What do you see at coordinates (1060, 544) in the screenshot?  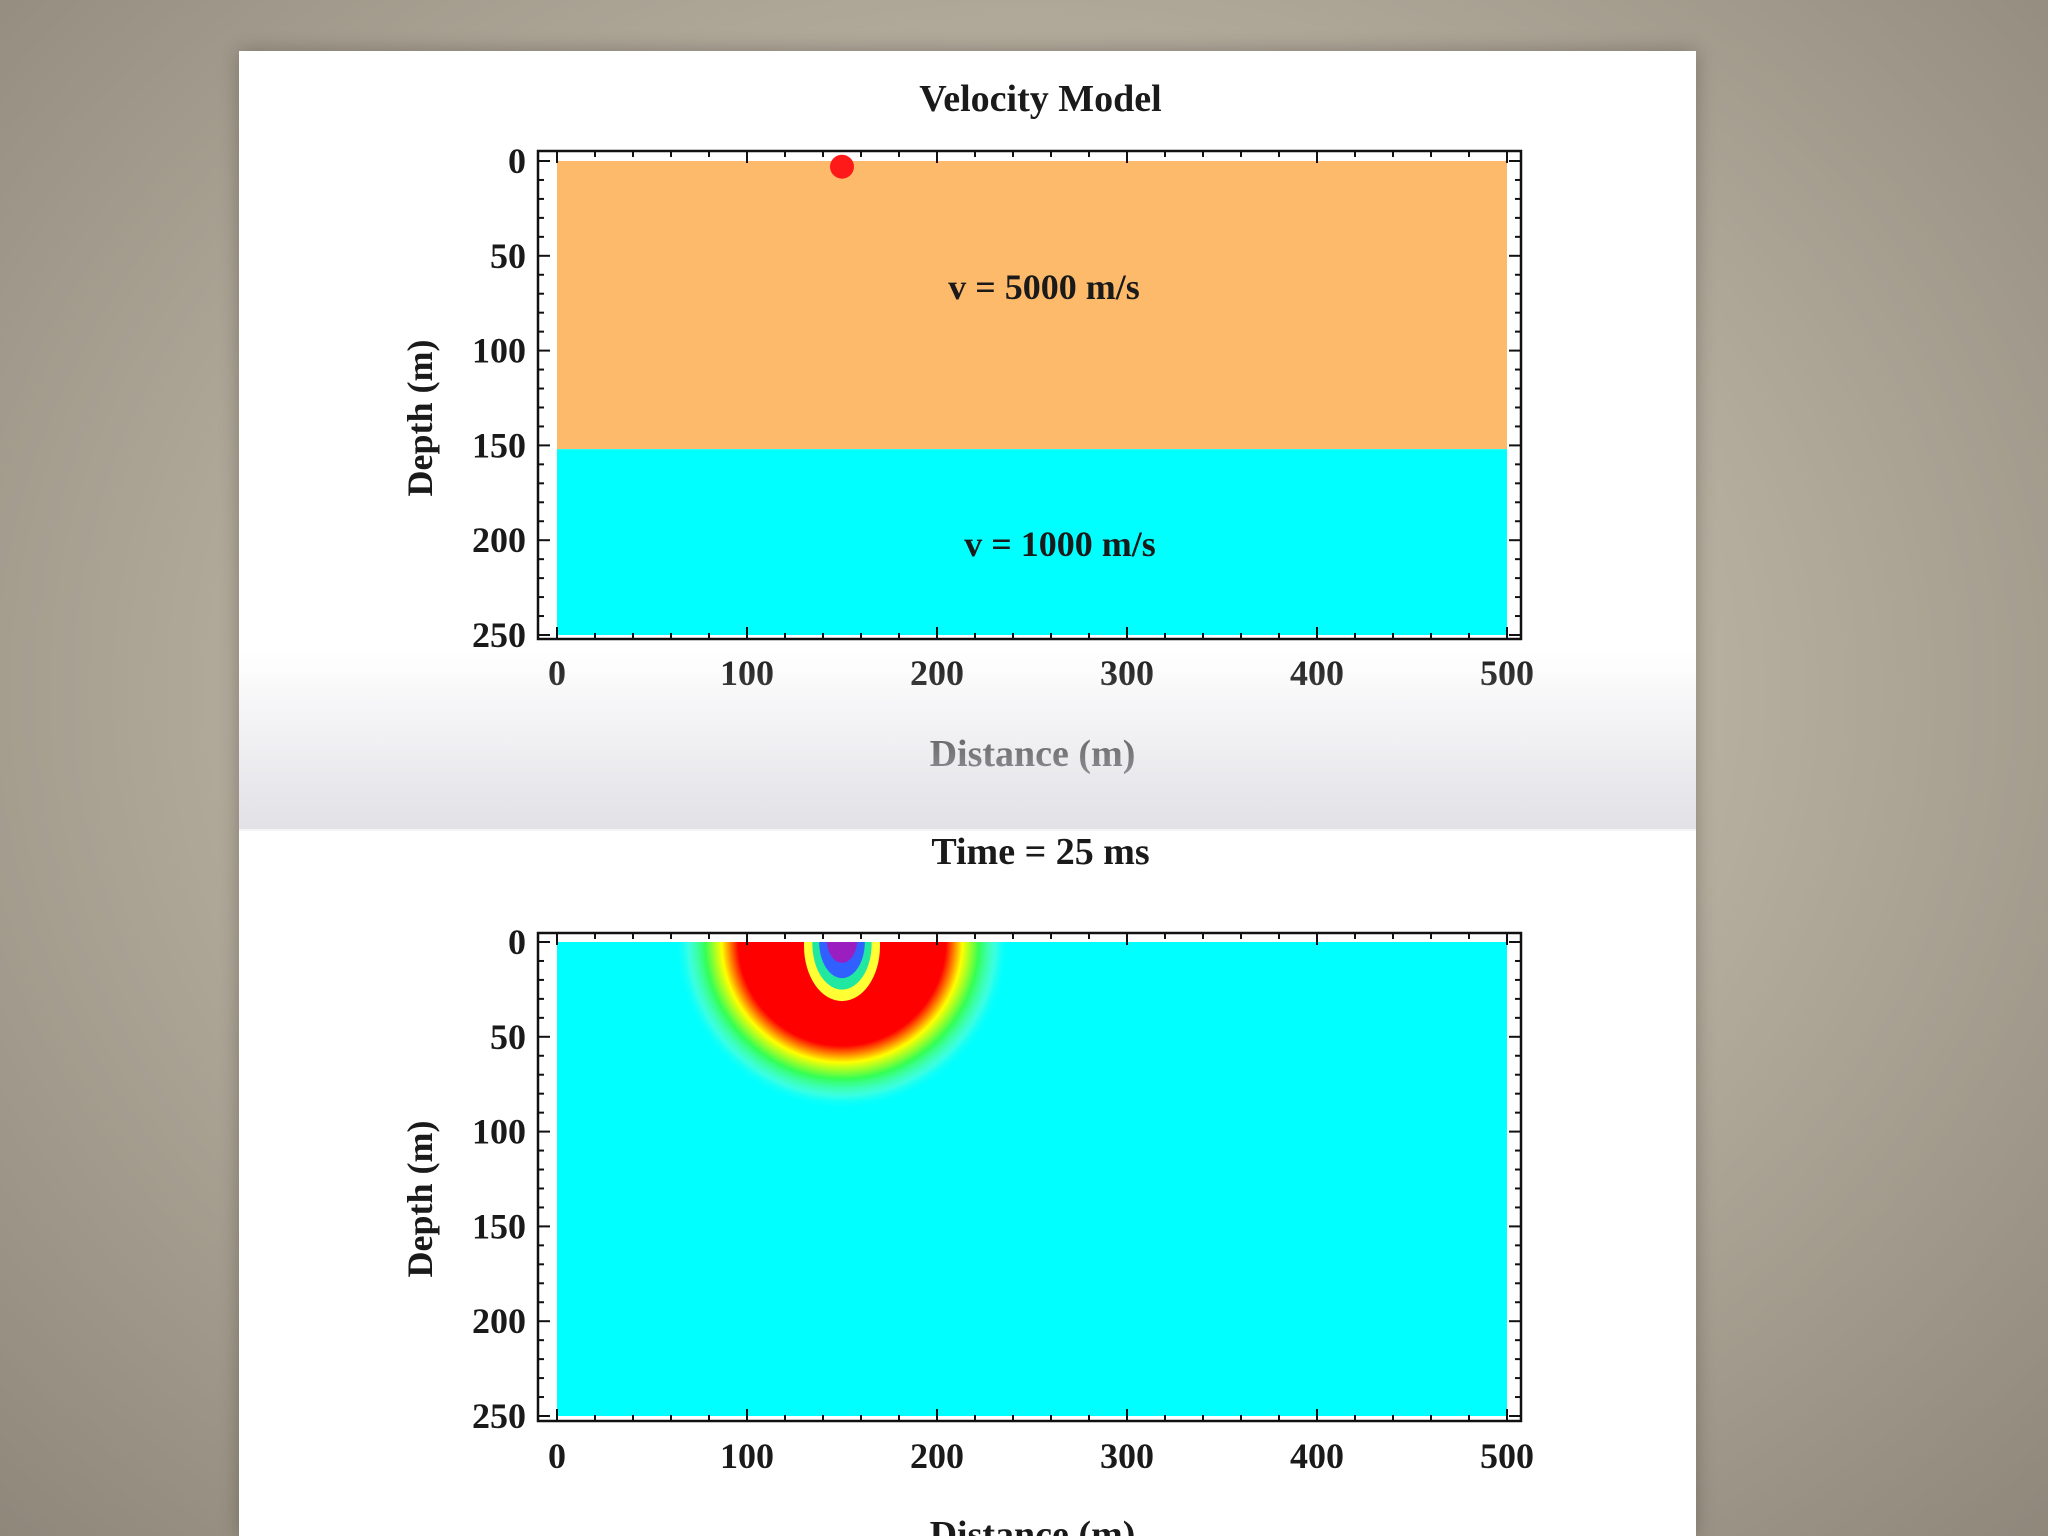 I see `layer-label-1: v = 1000 m/s` at bounding box center [1060, 544].